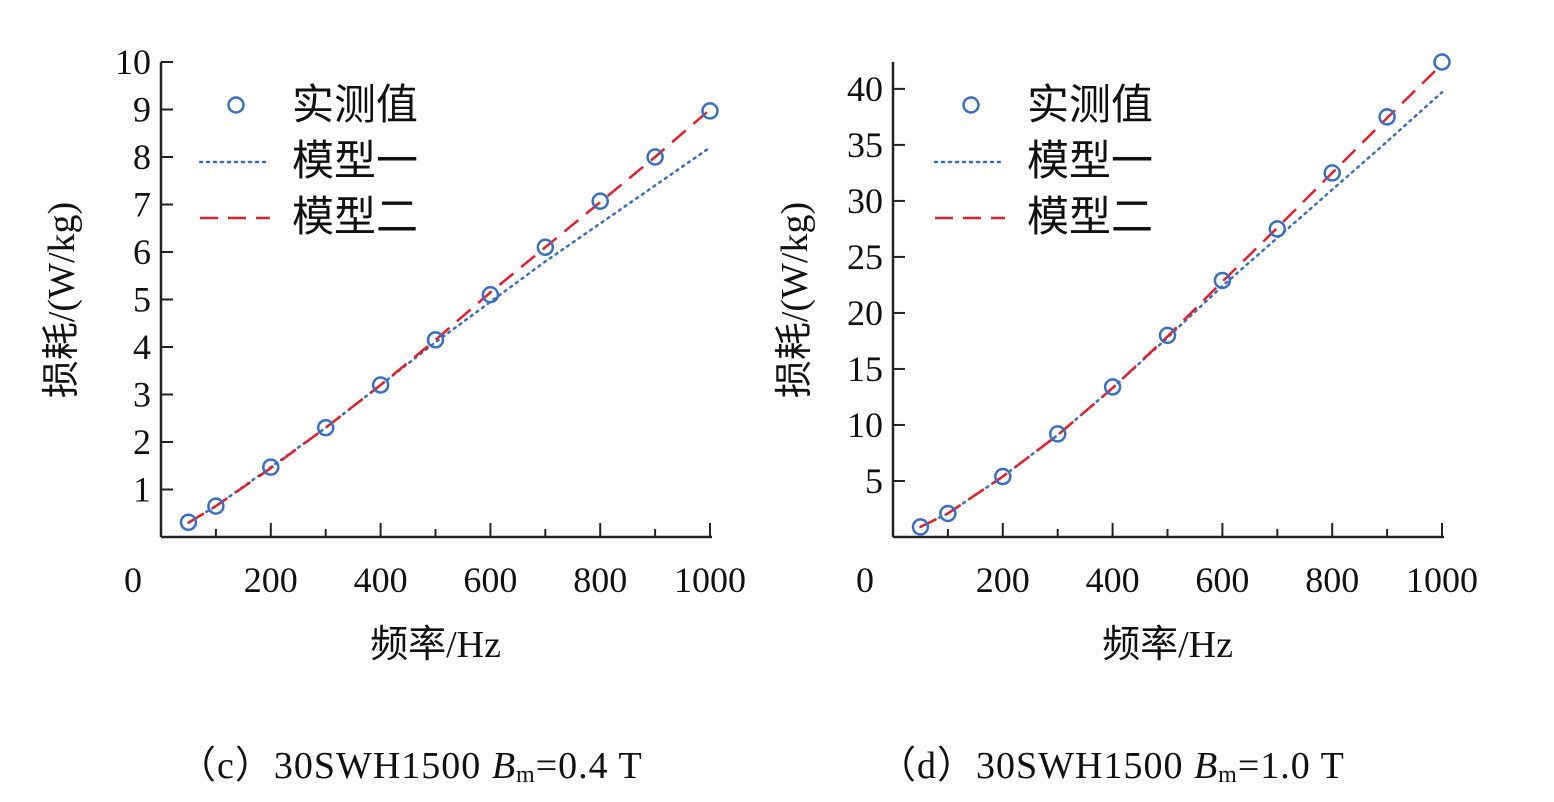 The image size is (1554, 802). Describe the element at coordinates (335, 766) in the screenshot. I see `caption-prefix: （c）30SWH1500` at that location.